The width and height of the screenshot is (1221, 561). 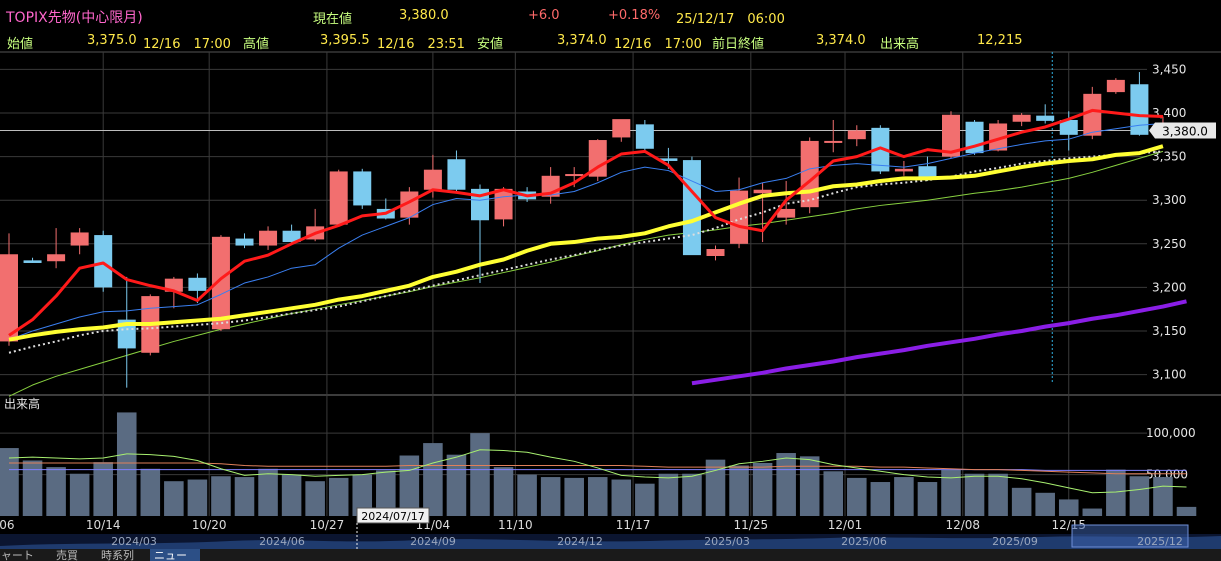 What do you see at coordinates (633, 525) in the screenshot?
I see `date-tick-label: 11/17` at bounding box center [633, 525].